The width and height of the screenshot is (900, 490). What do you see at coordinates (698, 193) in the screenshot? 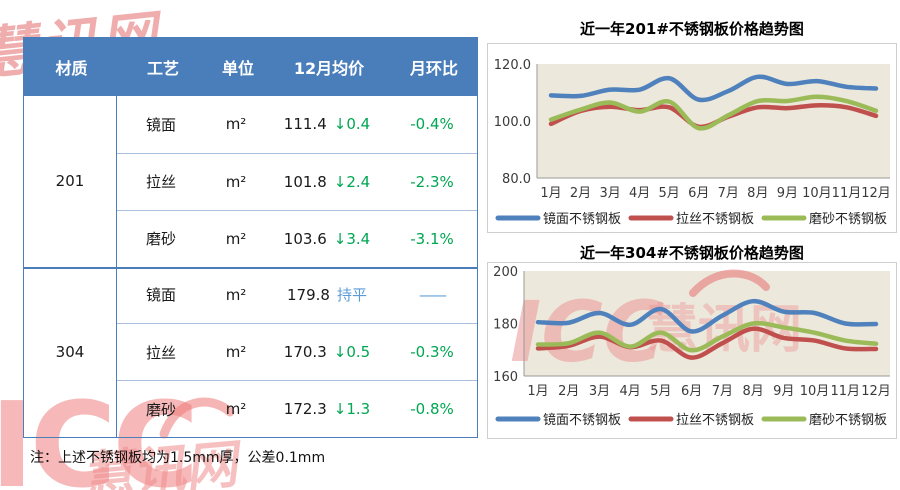
I see `x-tick-label: 6月` at bounding box center [698, 193].